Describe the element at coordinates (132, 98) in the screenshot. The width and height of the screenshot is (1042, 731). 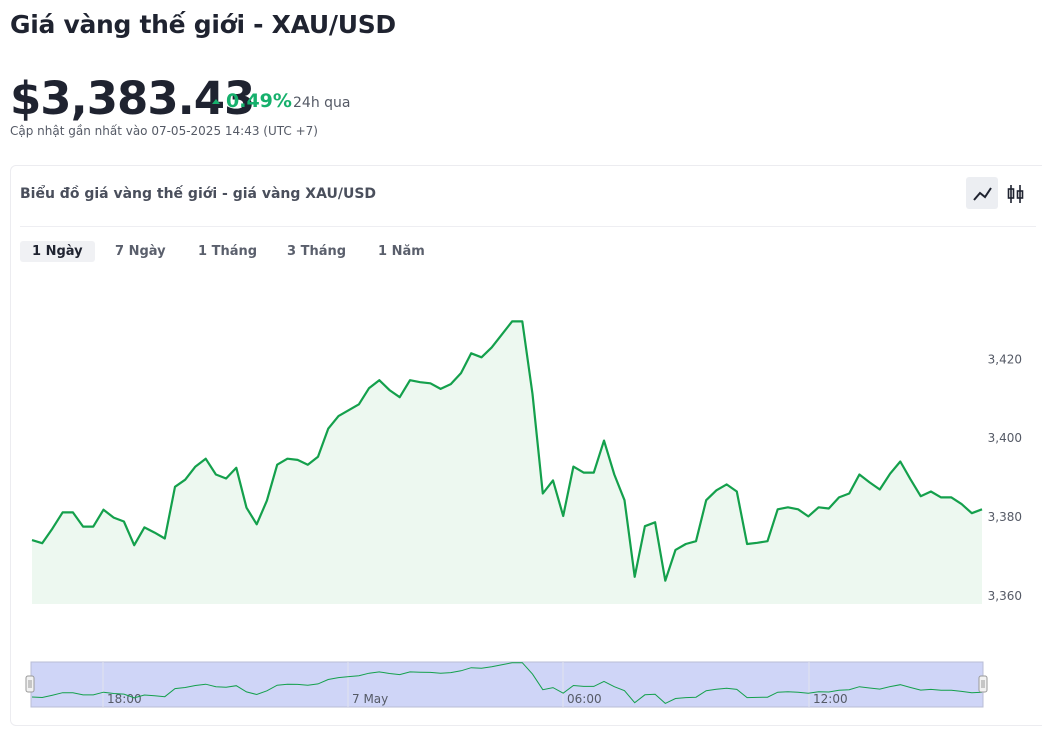
I see `price: $3,383.43` at that location.